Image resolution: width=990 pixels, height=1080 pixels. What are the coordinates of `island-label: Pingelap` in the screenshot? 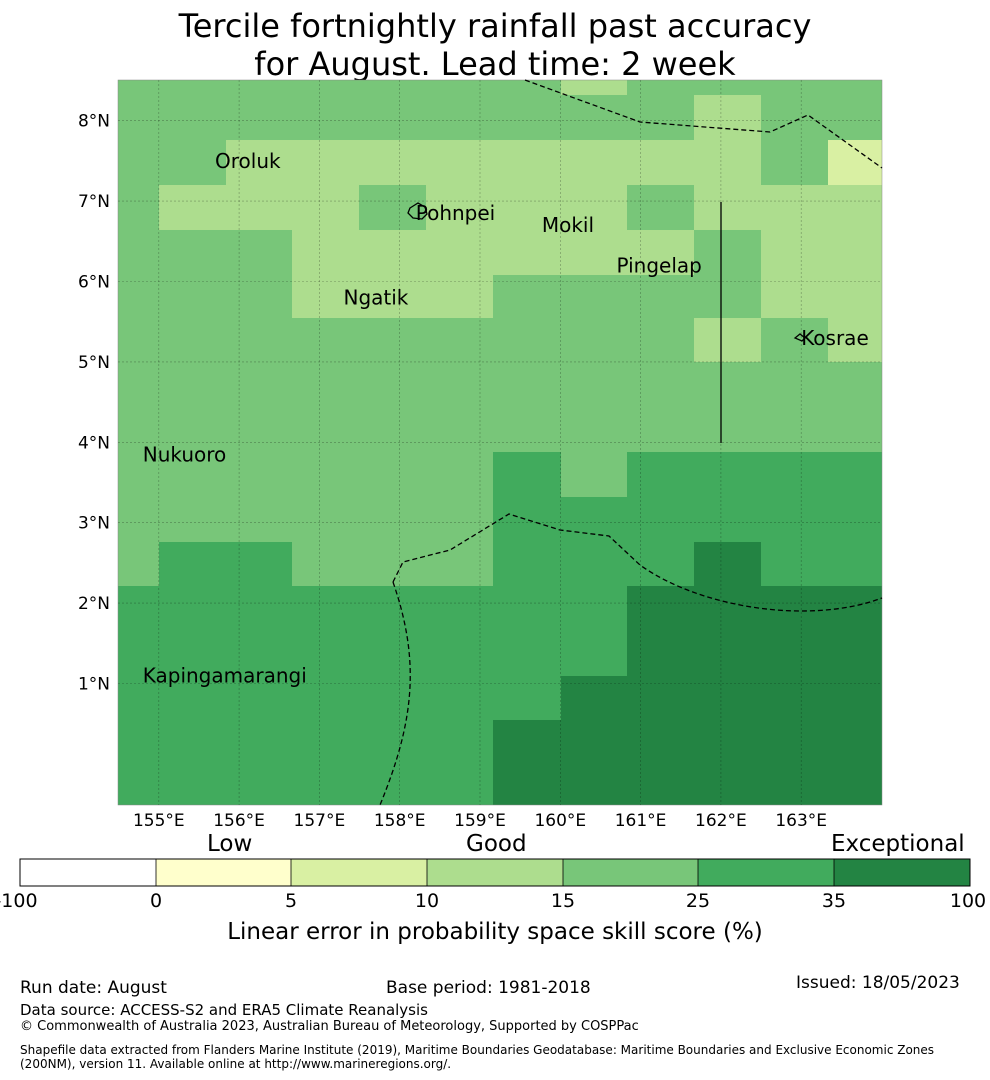 It's located at (659, 265).